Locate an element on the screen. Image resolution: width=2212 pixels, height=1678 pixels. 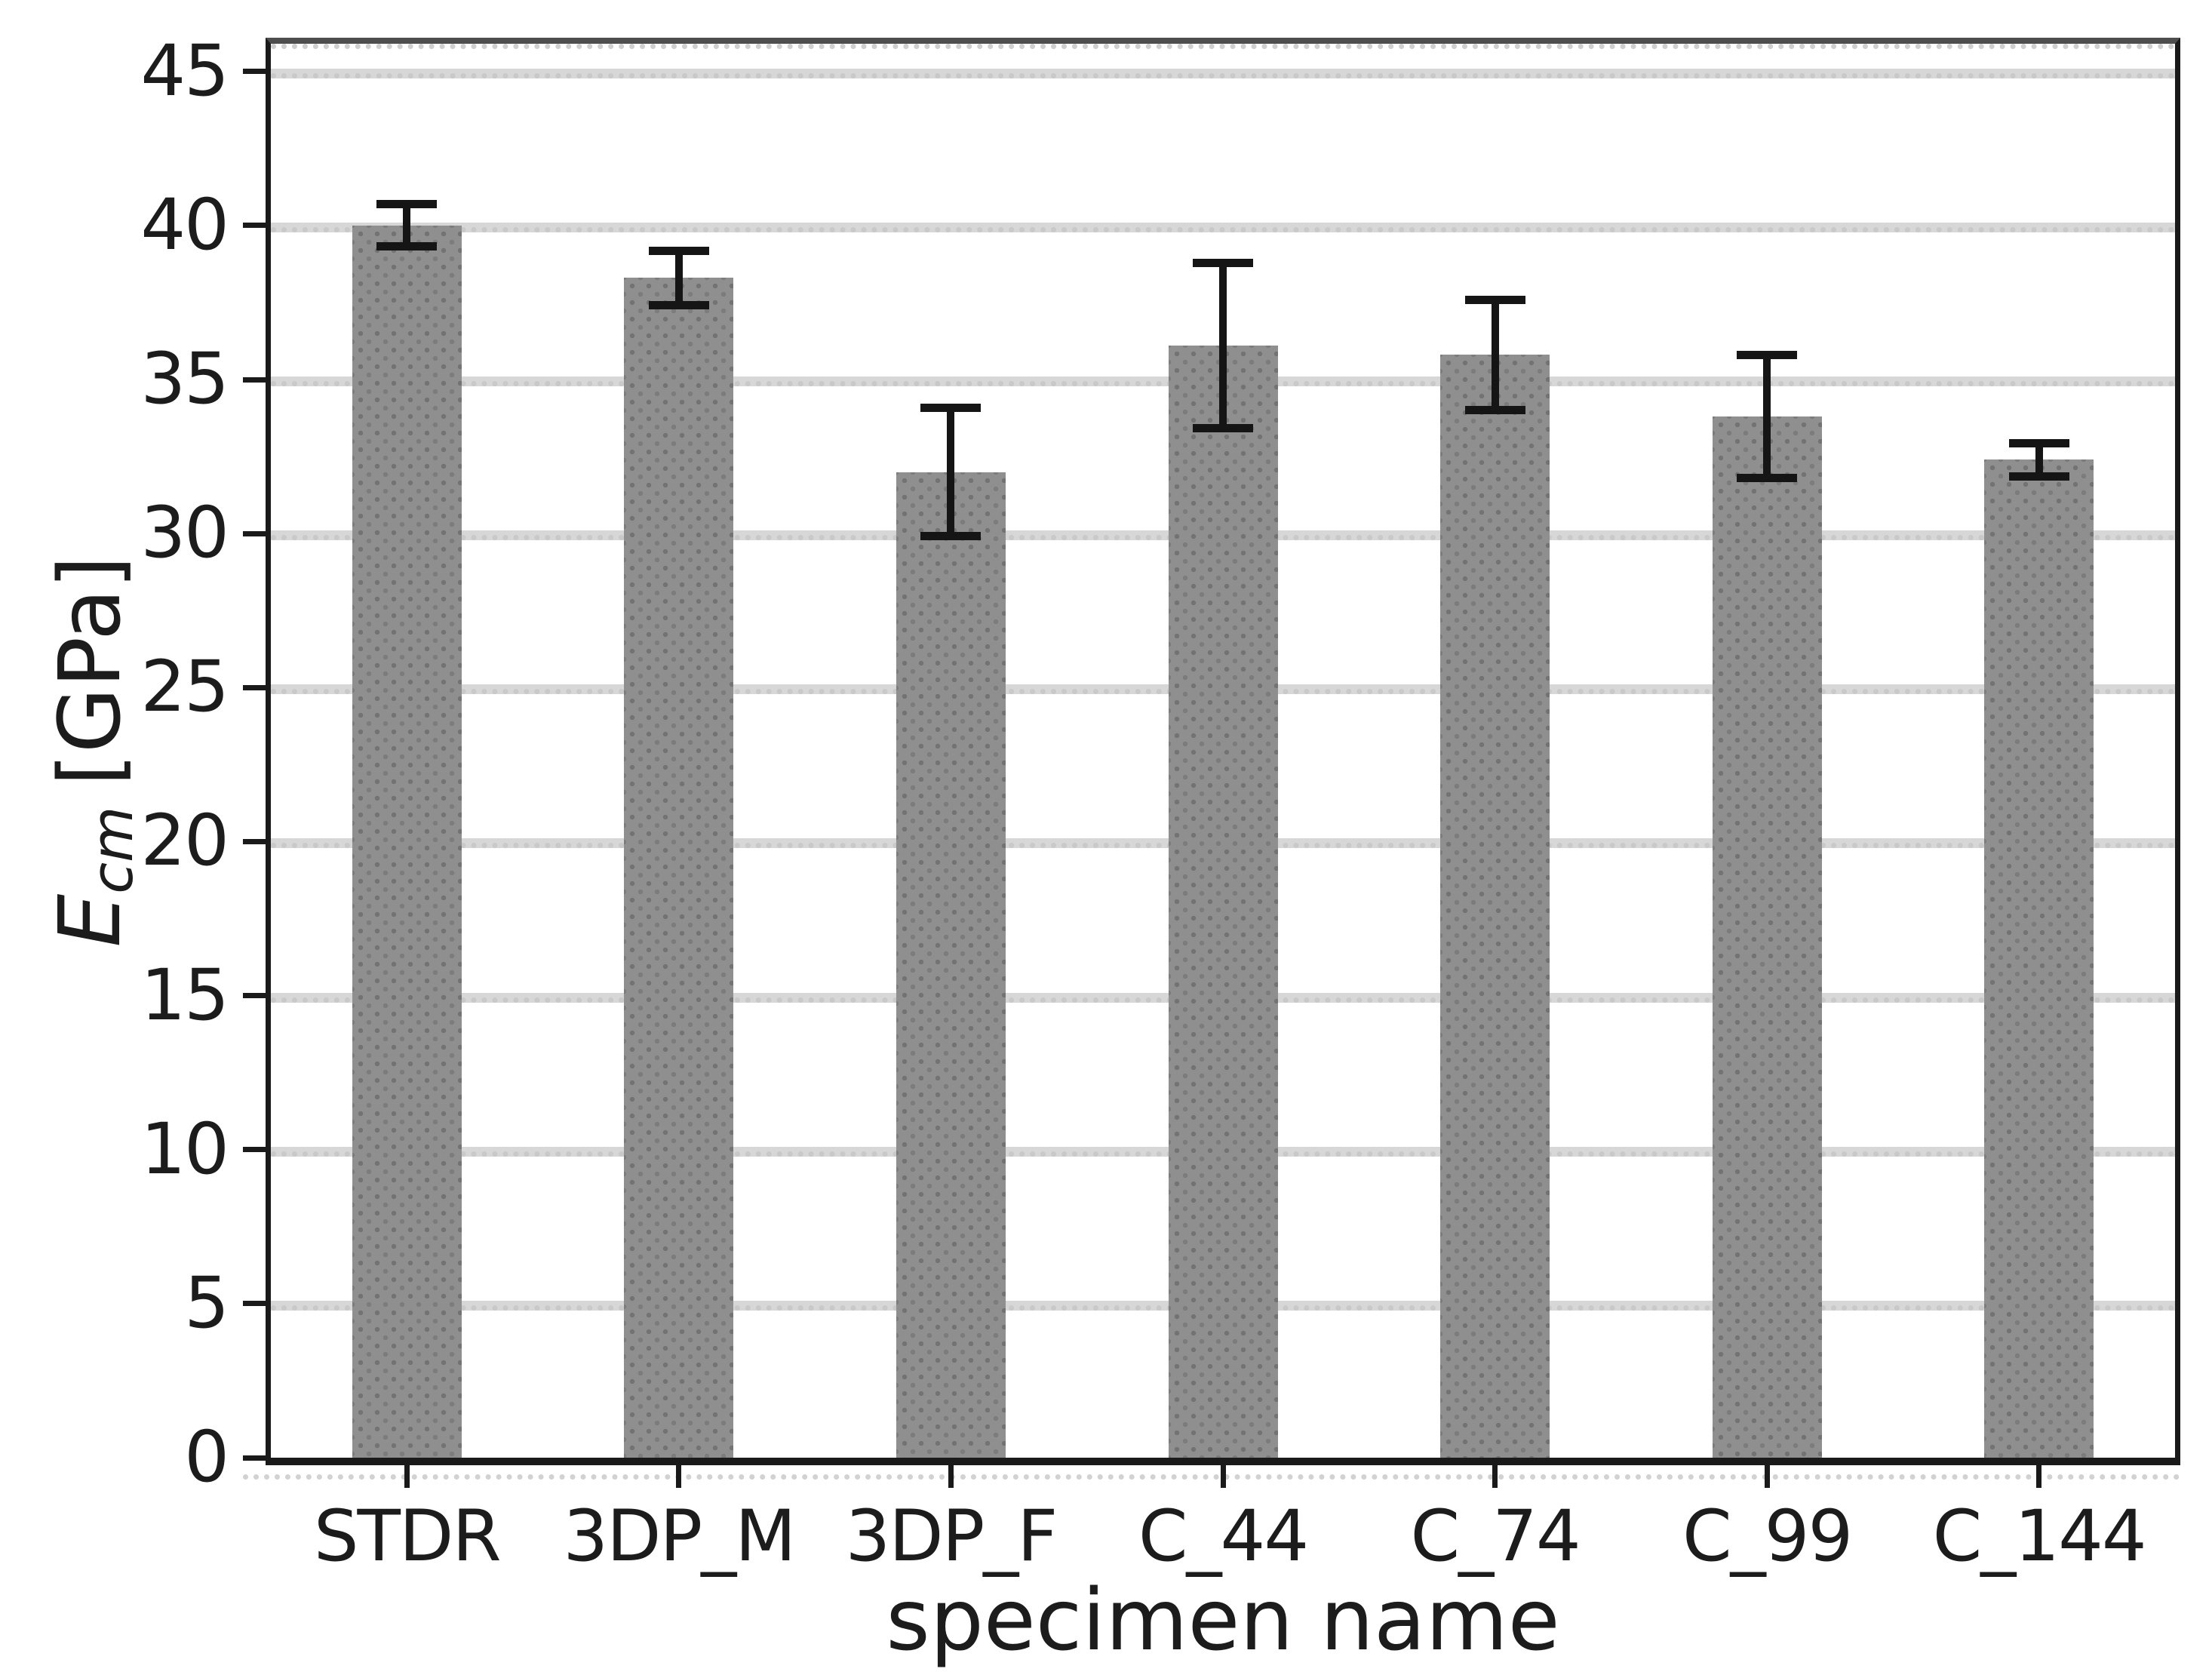
x-tick-3DP_M is located at coordinates (679, 1476).